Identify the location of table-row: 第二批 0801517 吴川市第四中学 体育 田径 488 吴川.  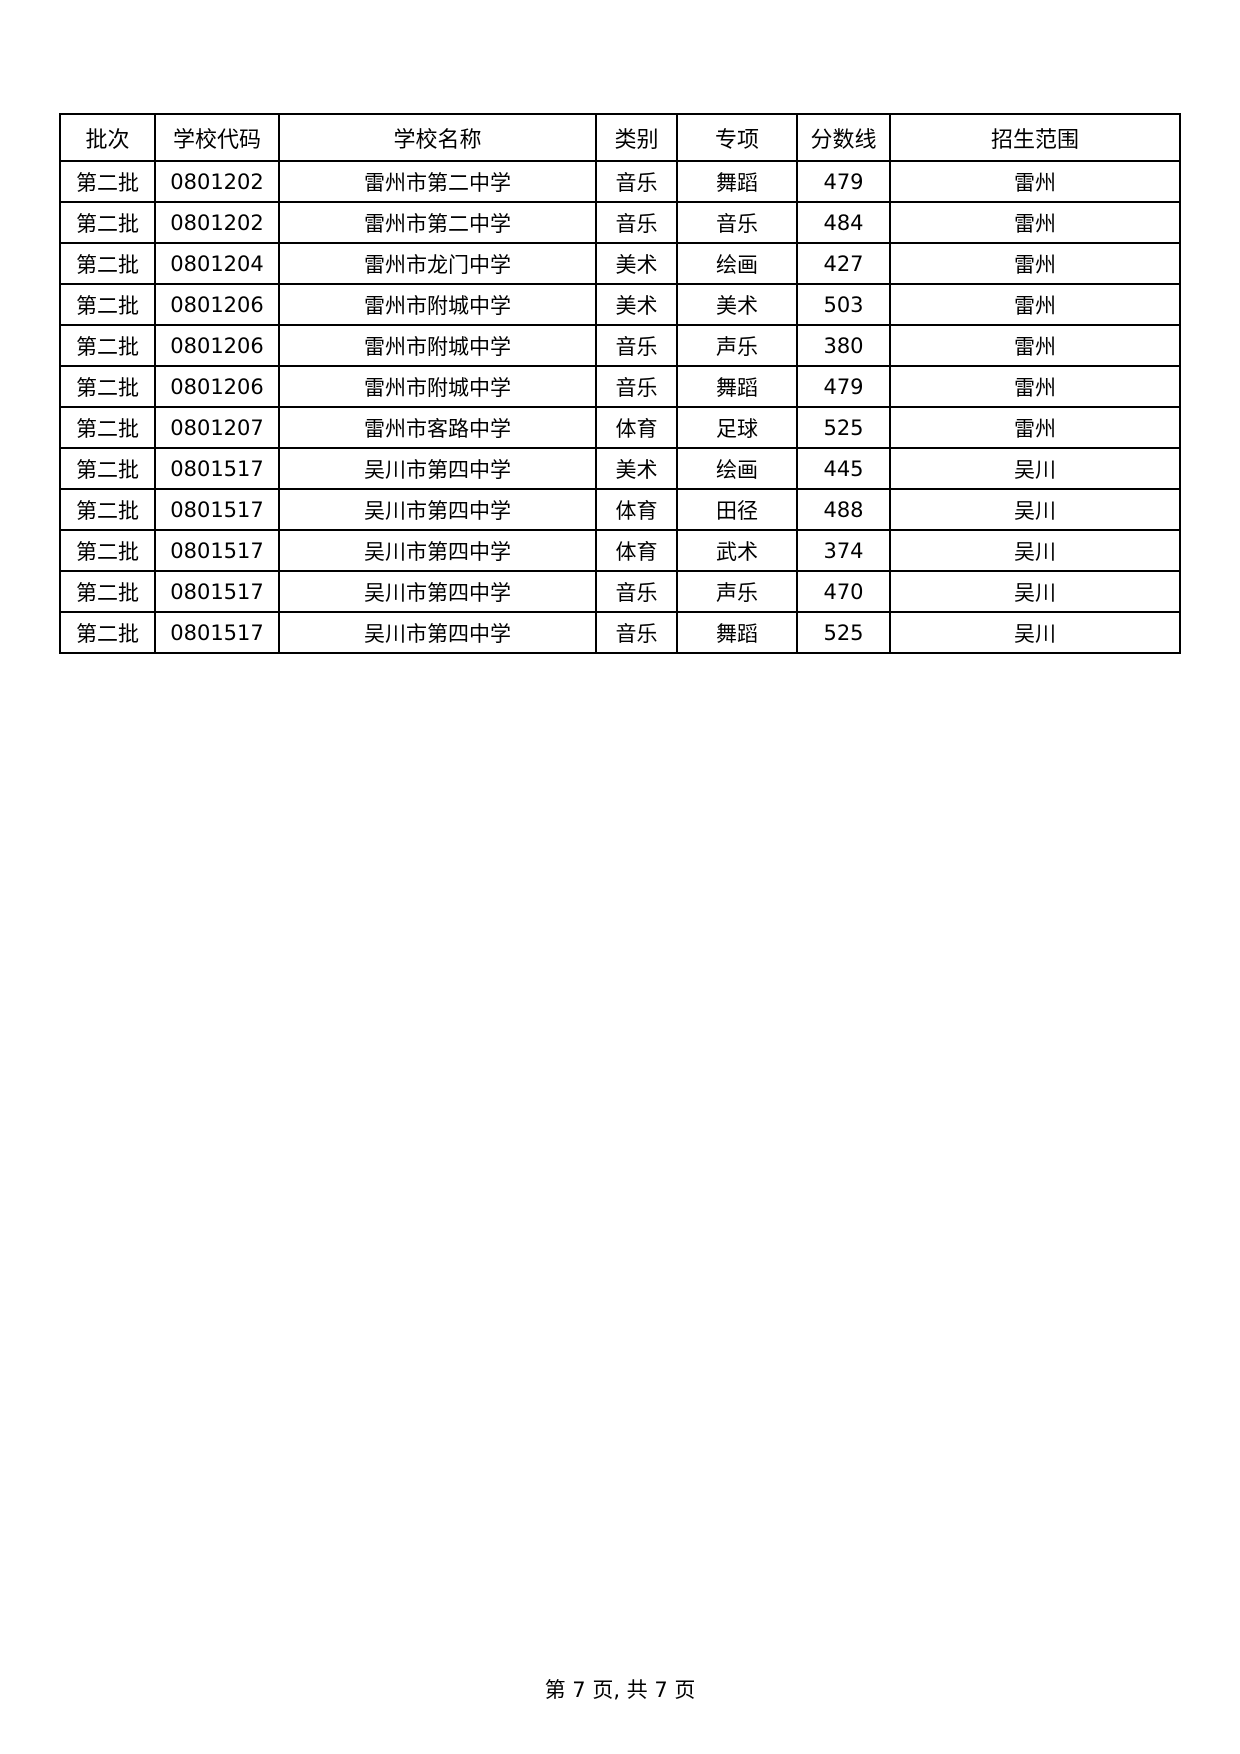
(620, 509).